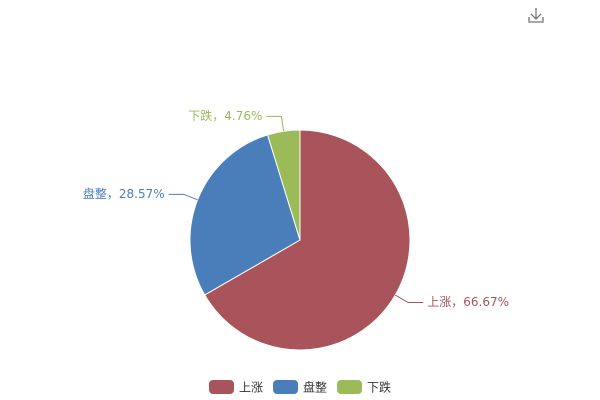 This screenshot has height=400, width=600. I want to click on legend-label: 上涨, so click(251, 387).